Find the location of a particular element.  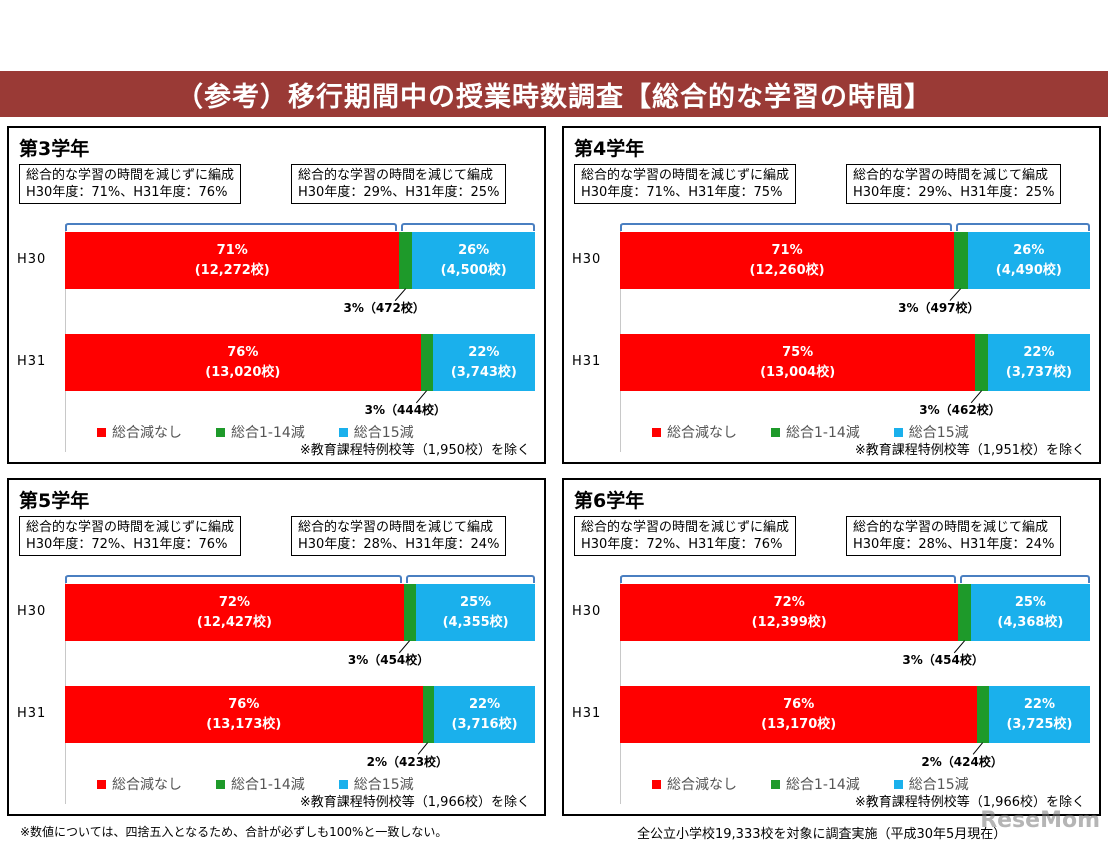

data-label-percent: 76% is located at coordinates (244, 704).